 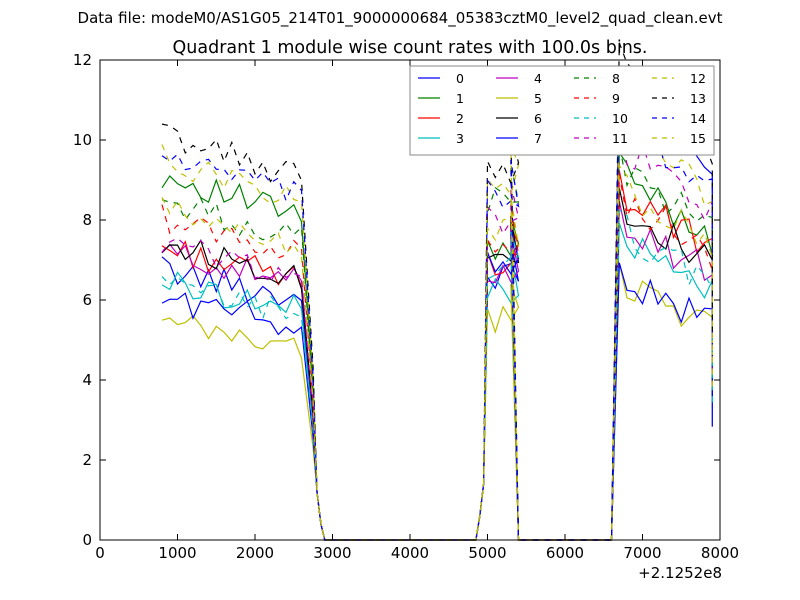 What do you see at coordinates (332, 553) in the screenshot?
I see `x-tick-label: 3000` at bounding box center [332, 553].